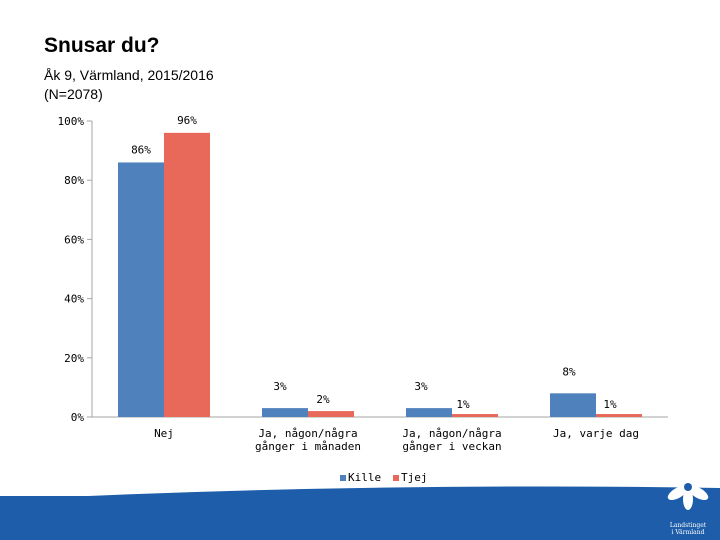  What do you see at coordinates (688, 532) in the screenshot?
I see `logo-text-2: i Värmland` at bounding box center [688, 532].